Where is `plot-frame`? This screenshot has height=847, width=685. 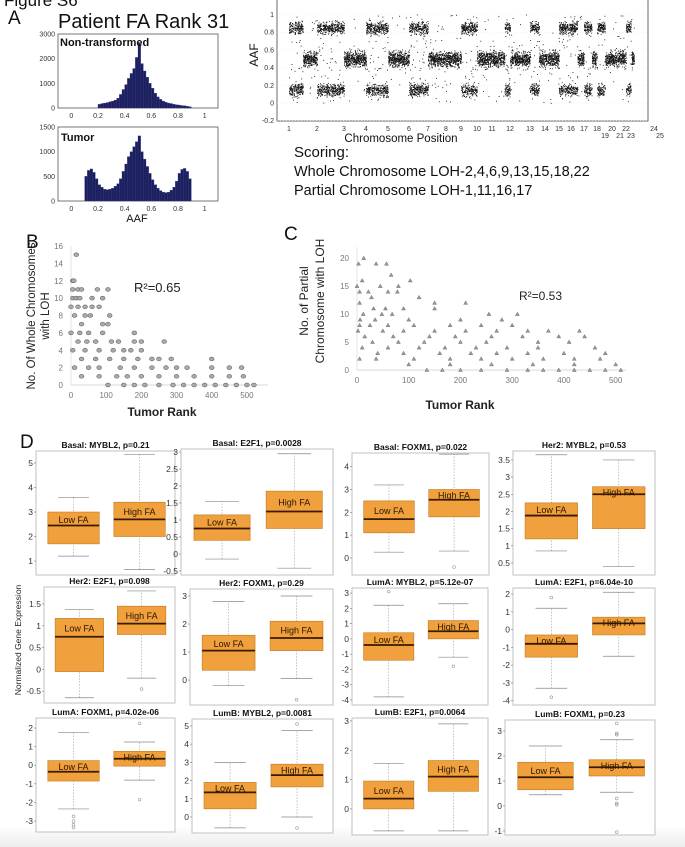 plot-frame is located at coordinates (462, 61).